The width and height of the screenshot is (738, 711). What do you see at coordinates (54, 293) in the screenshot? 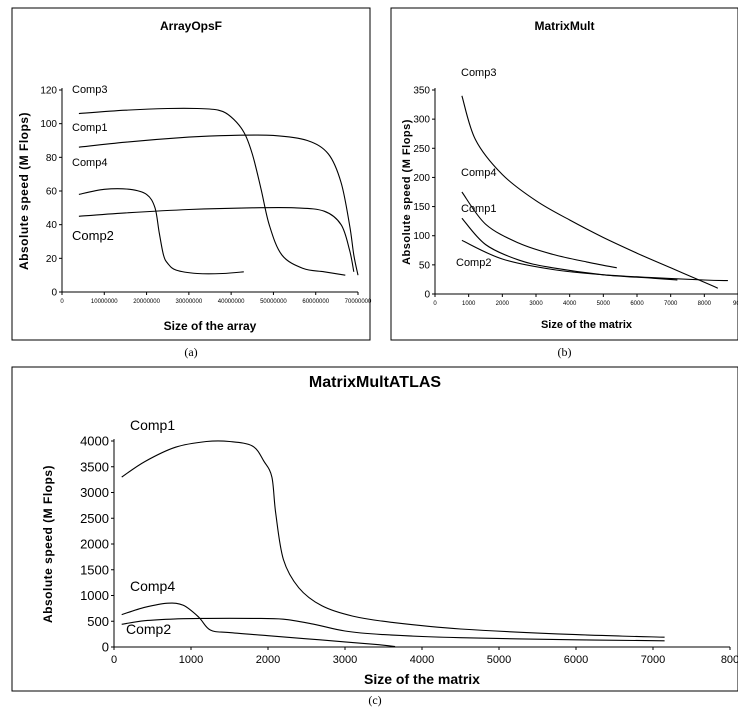
I see `chart-a-ytick-label: 0` at bounding box center [54, 293].